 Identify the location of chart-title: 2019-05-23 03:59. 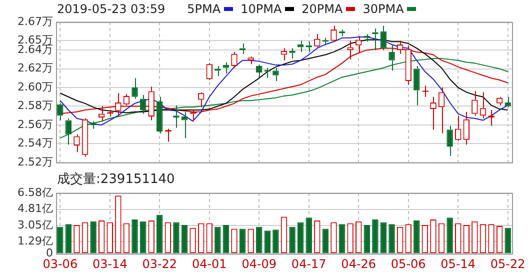
(111, 9).